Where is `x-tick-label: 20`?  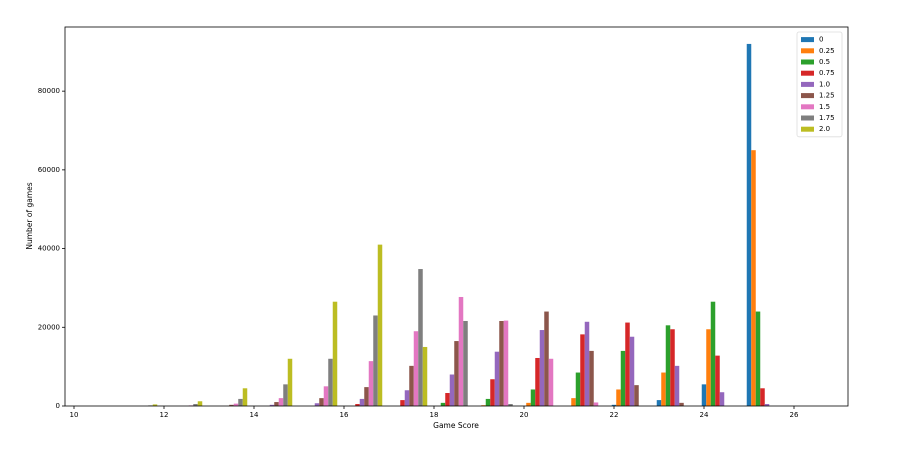 x-tick-label: 20 is located at coordinates (524, 415).